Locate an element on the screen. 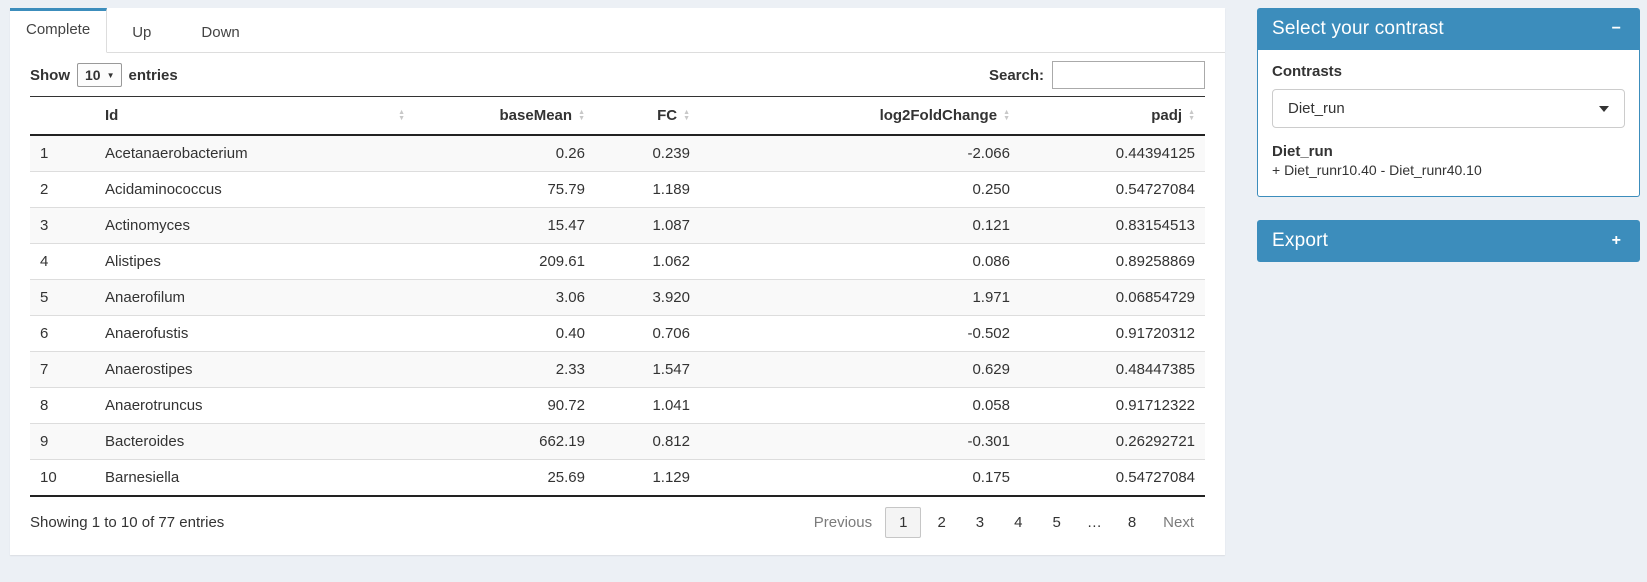 The image size is (1647, 582). table-header-row: Id ▲ ▼ baseMean ▲ ▼ FC ▲ ▼ log2FoldChange ▲ ▼ padj ▲ ▼ is located at coordinates (617, 116).